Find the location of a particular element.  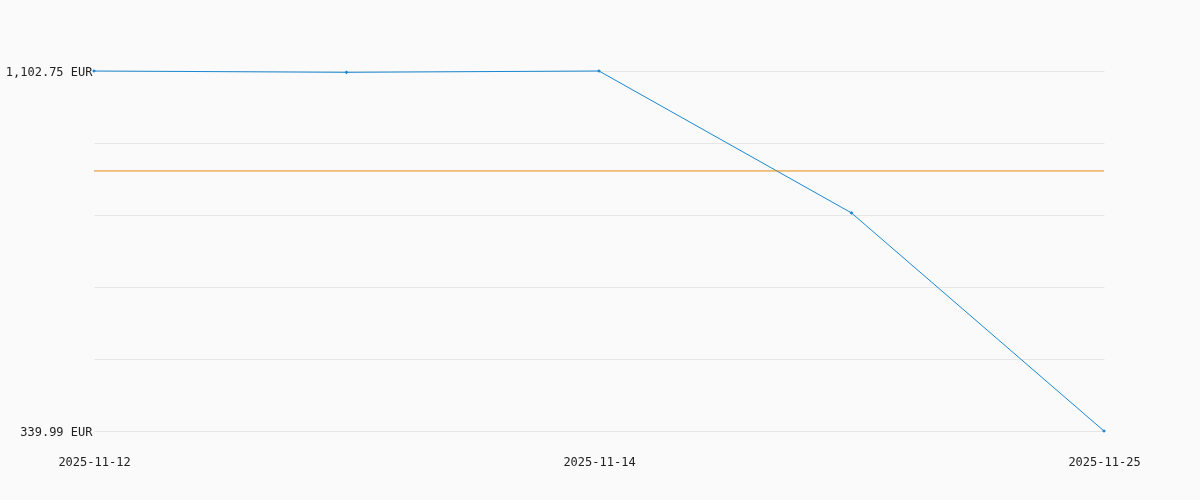

x-tick-label: 2025-11-25 is located at coordinates (1104, 461).